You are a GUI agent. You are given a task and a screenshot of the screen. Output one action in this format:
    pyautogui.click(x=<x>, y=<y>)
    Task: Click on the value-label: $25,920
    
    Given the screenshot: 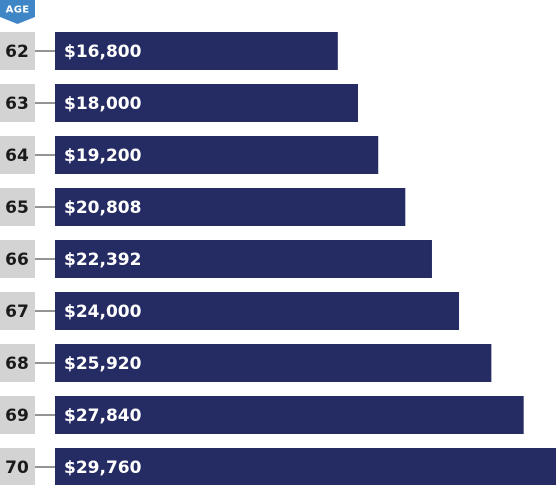 What is the action you would take?
    pyautogui.click(x=103, y=364)
    